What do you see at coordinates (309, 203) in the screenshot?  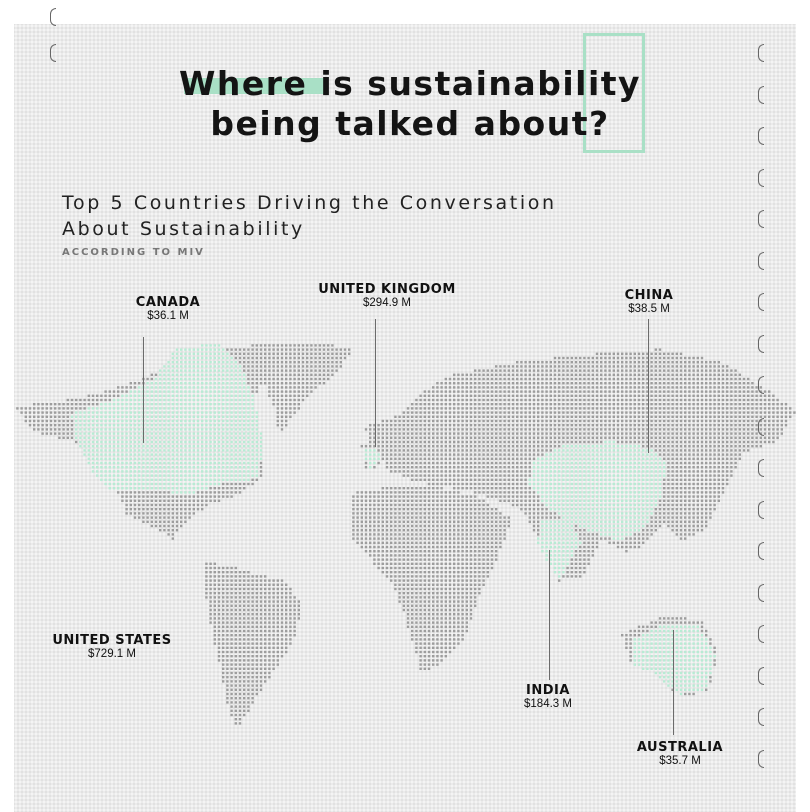 I see `subtitle-line-1: Top 5 Countries Driving the Conversation` at bounding box center [309, 203].